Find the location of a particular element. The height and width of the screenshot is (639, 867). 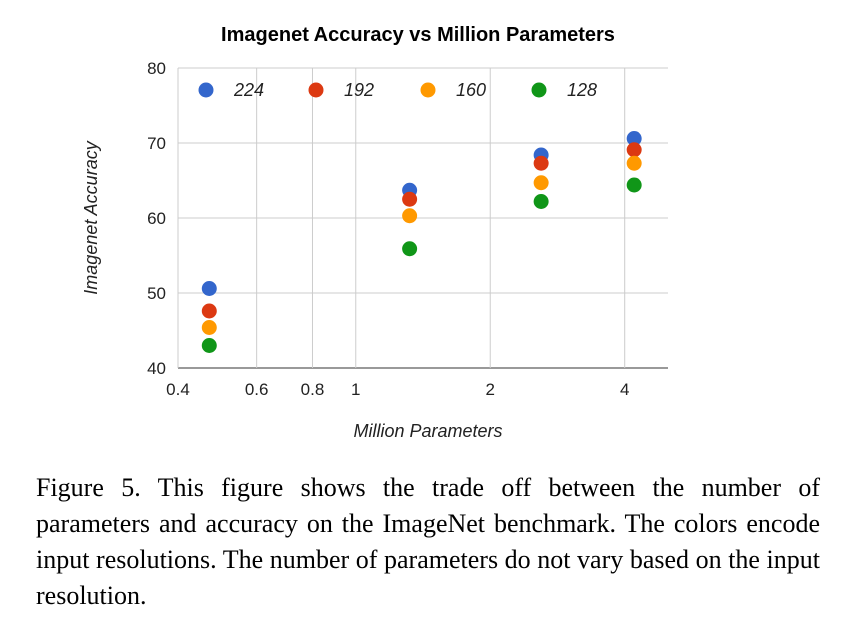

x-axis-label: Million Parameters is located at coordinates (427, 431).